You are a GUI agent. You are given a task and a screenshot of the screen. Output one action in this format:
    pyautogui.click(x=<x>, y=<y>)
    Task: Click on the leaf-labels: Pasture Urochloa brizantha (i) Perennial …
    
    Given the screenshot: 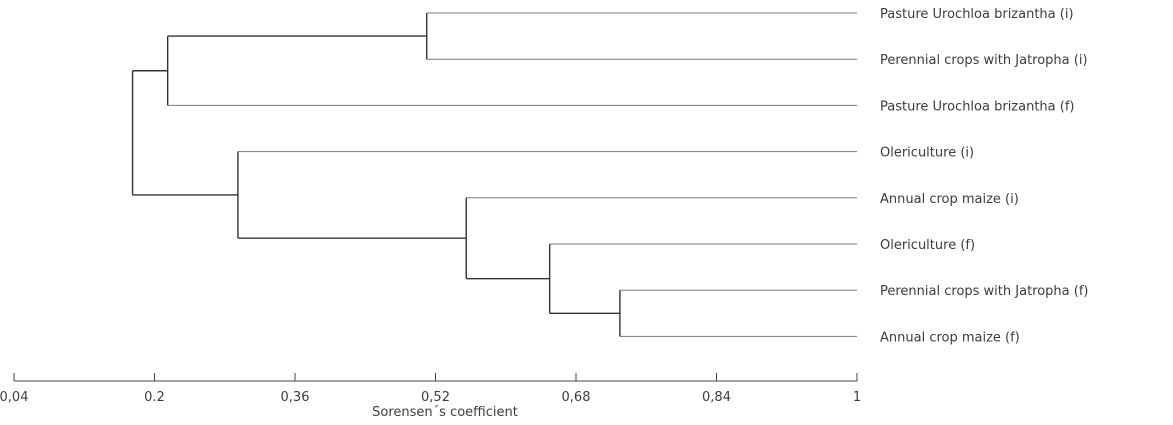 What is the action you would take?
    pyautogui.click(x=984, y=176)
    